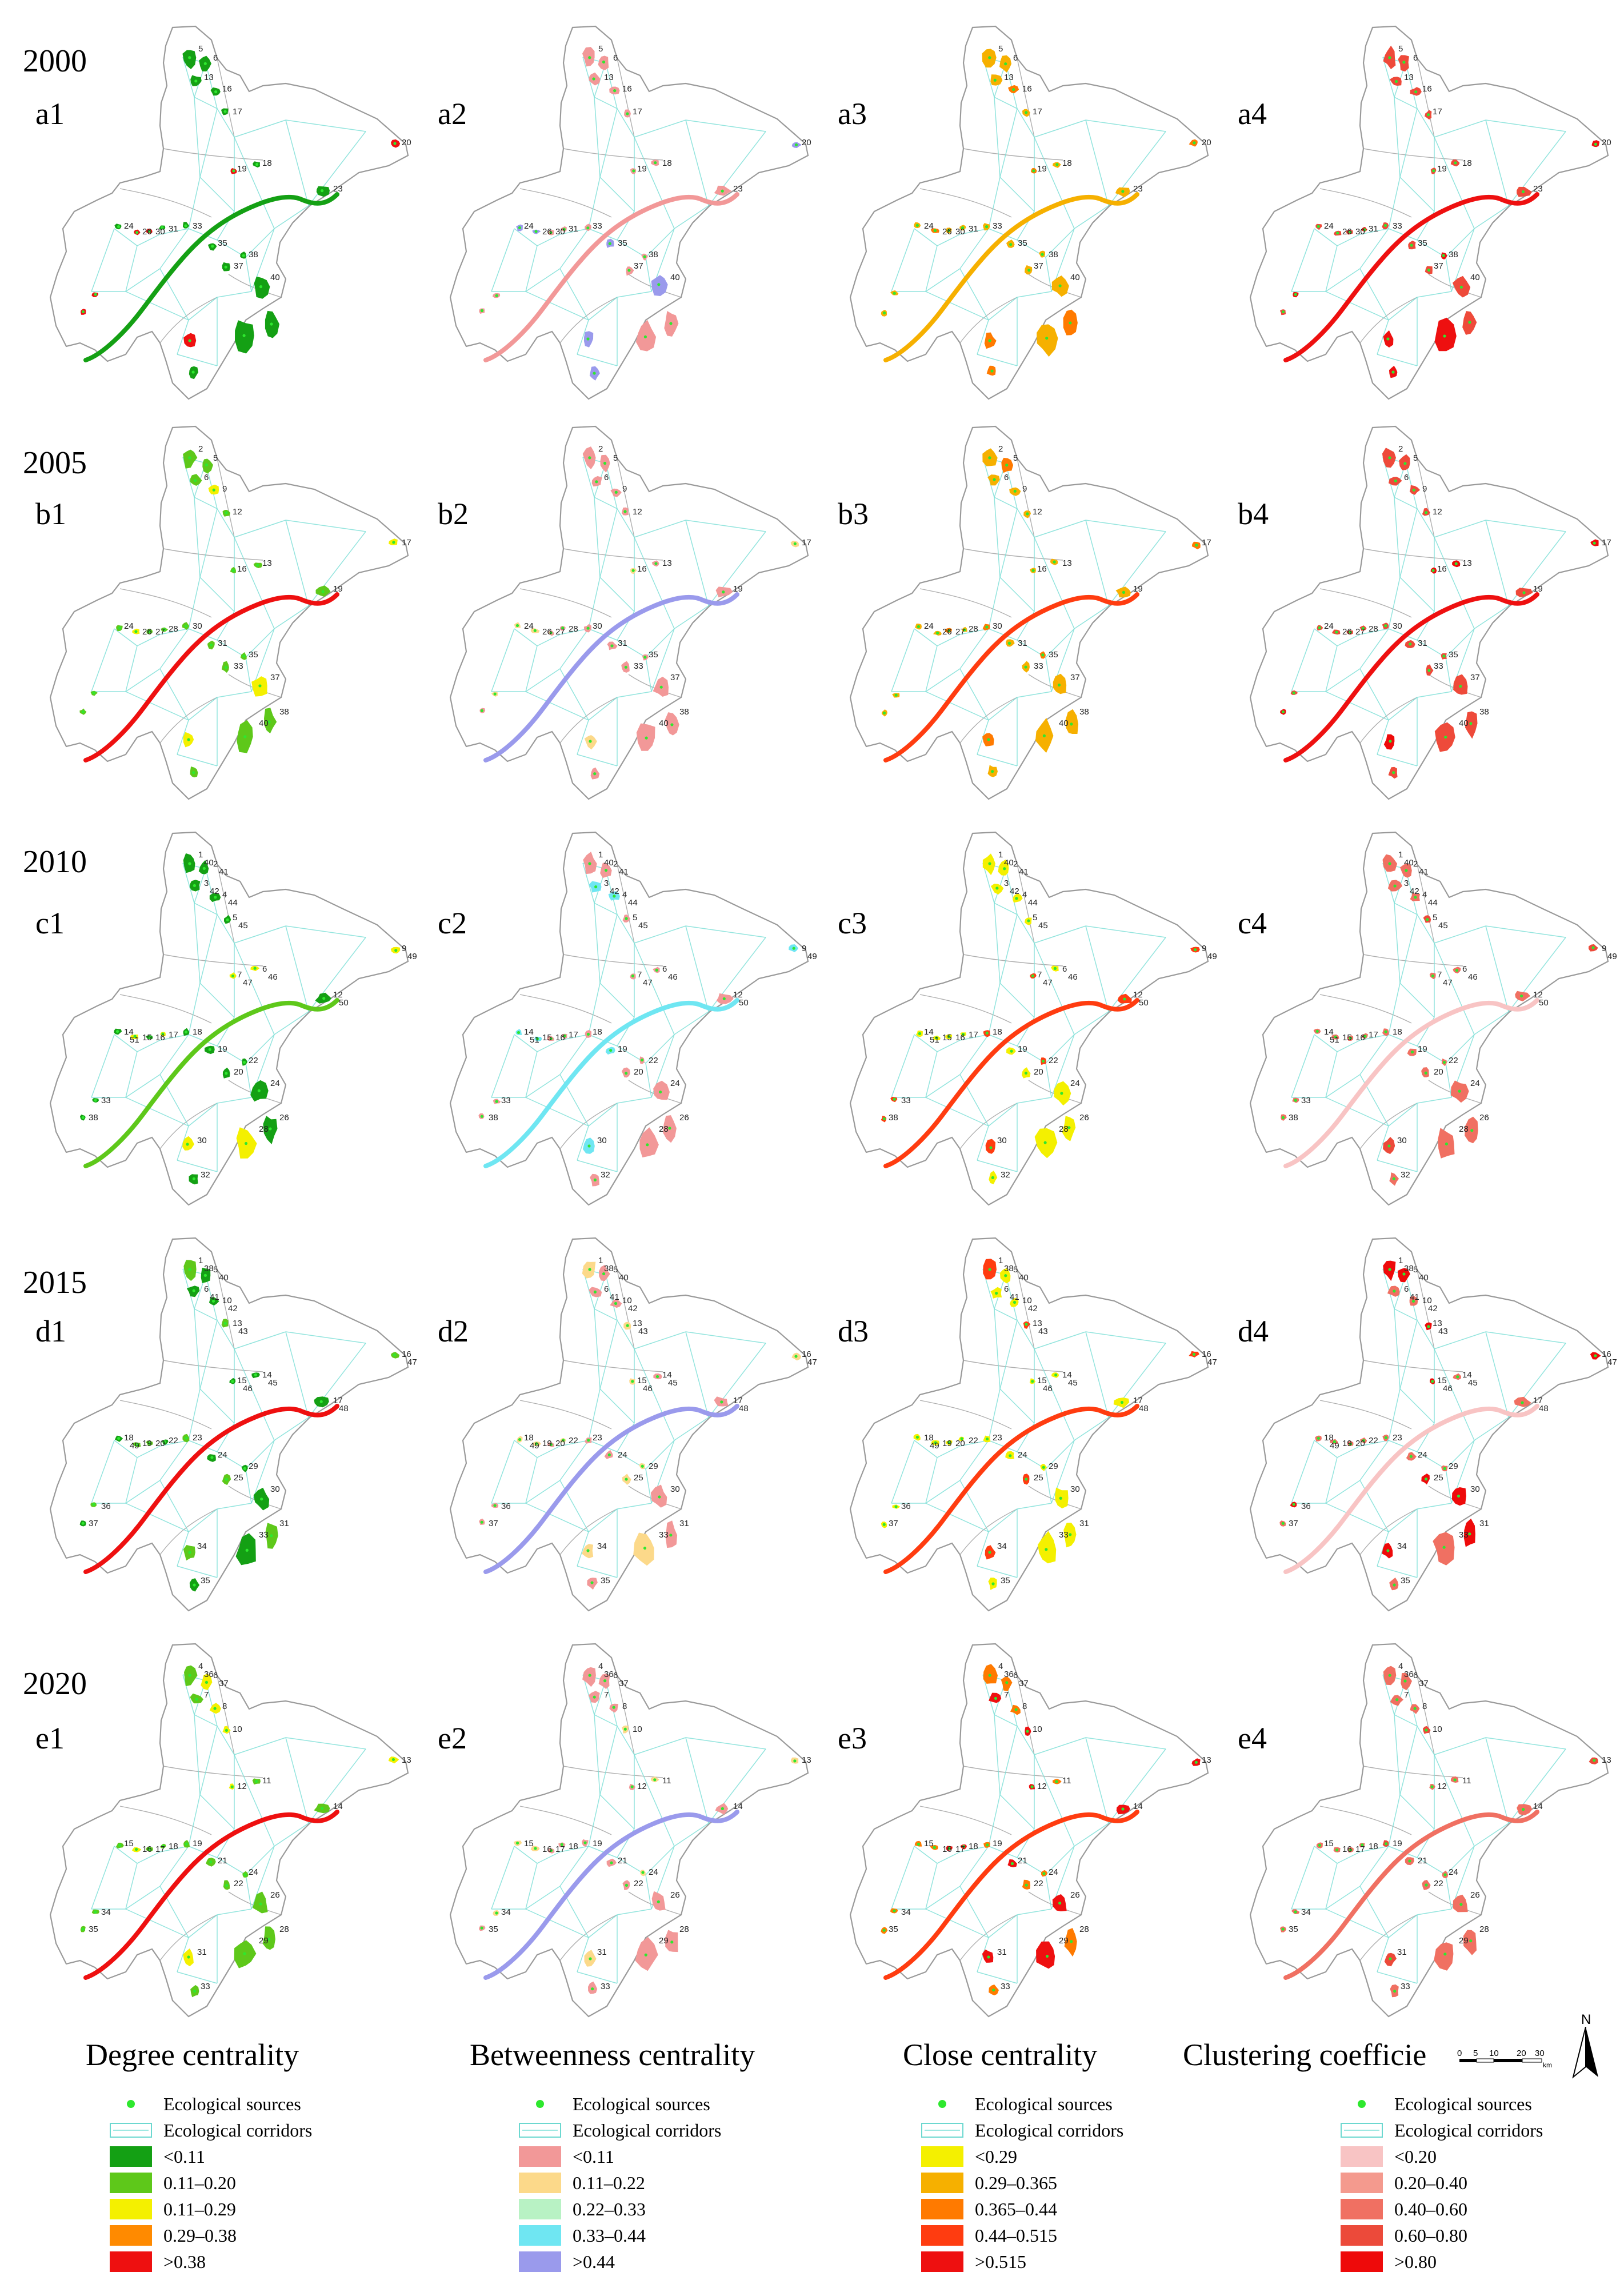  What do you see at coordinates (1000, 201) in the screenshot?
I see `district-boundary` at bounding box center [1000, 201].